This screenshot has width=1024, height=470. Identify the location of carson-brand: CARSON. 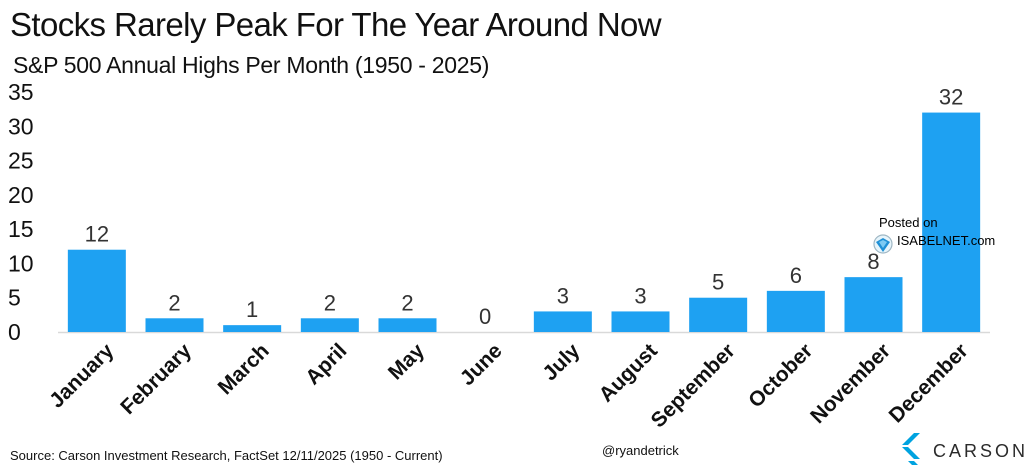
(962, 450).